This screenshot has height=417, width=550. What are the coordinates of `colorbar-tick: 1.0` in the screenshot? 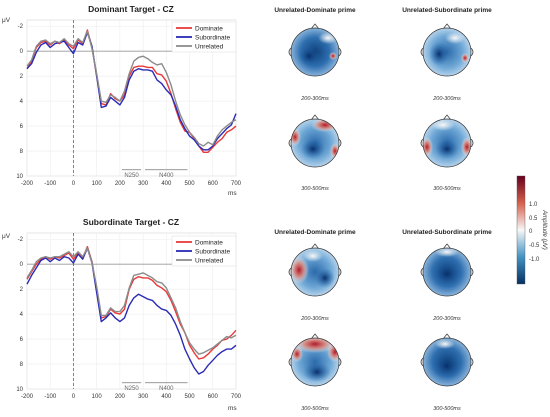 It's located at (533, 205).